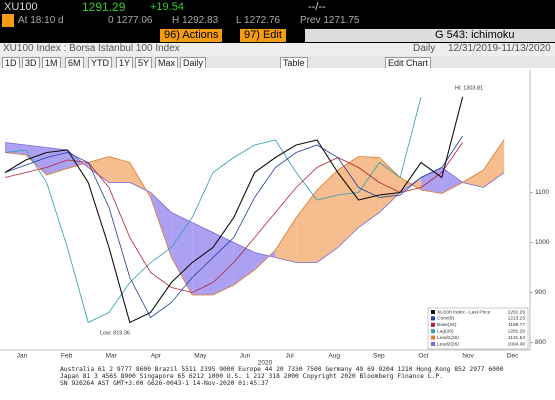 The width and height of the screenshot is (555, 400). I want to click on open: 0 1277.06, so click(130, 20).